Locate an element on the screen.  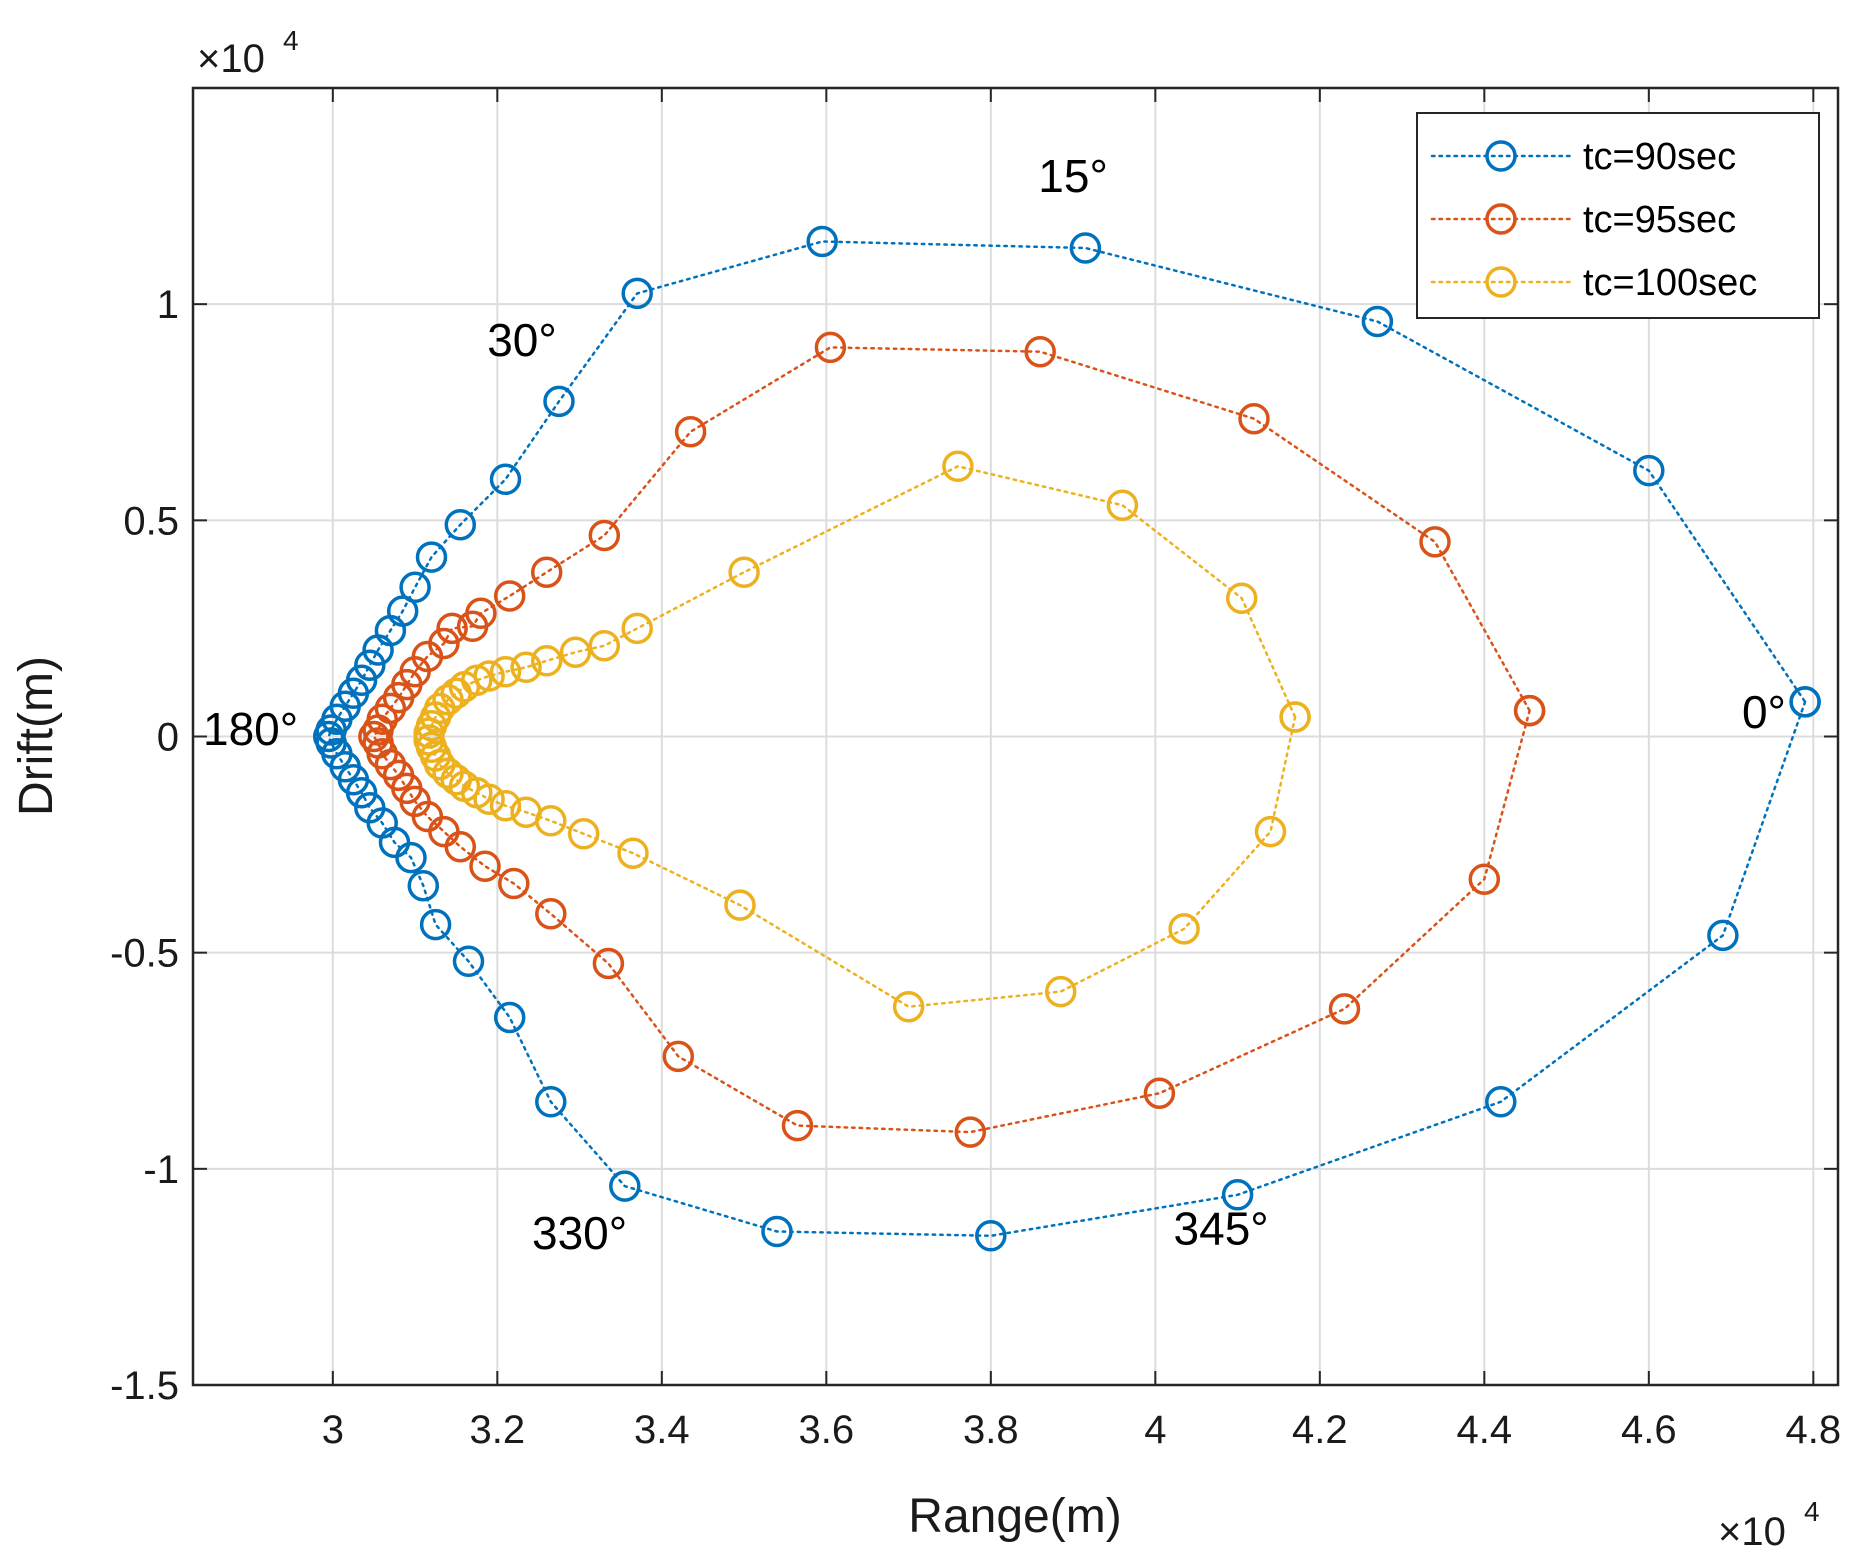
legend-entry: tc=100sec is located at coordinates (1593, 283).